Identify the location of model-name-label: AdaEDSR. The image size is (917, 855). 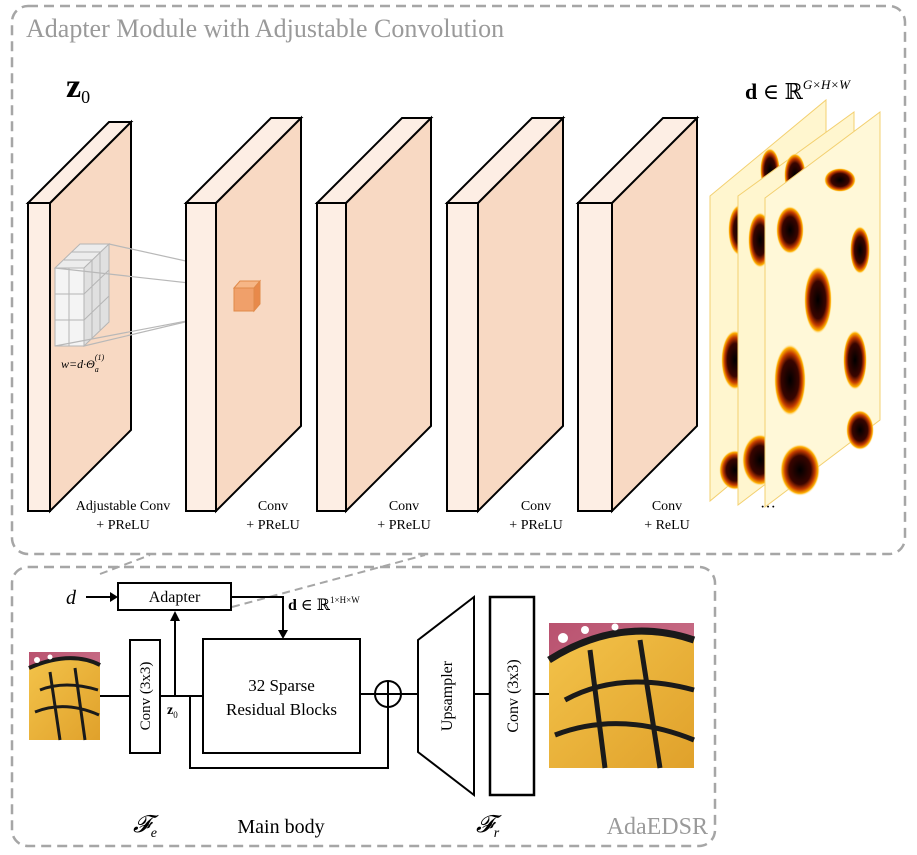
(657, 827).